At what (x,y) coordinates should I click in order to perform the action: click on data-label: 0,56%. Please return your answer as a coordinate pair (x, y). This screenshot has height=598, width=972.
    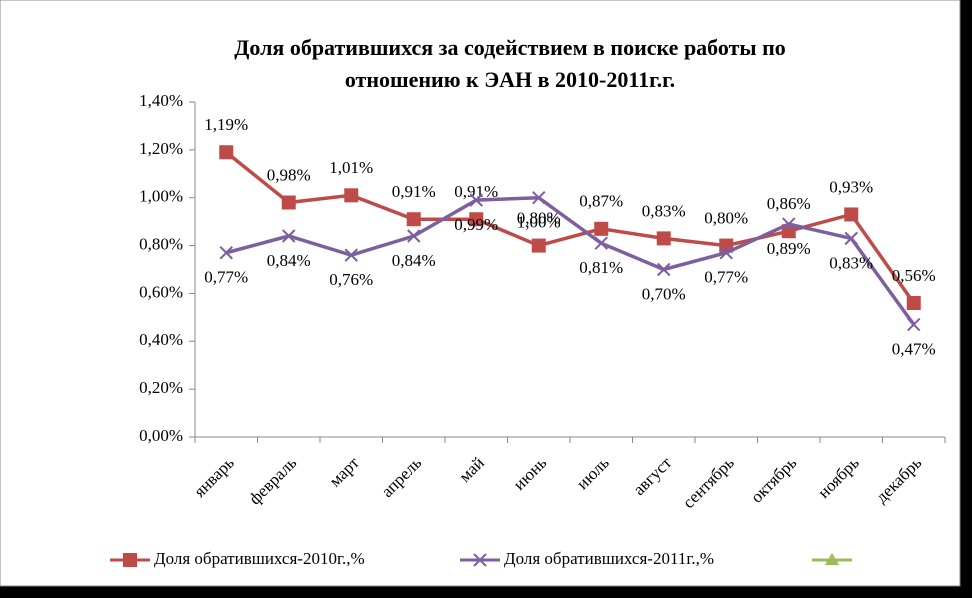
    Looking at the image, I should click on (914, 275).